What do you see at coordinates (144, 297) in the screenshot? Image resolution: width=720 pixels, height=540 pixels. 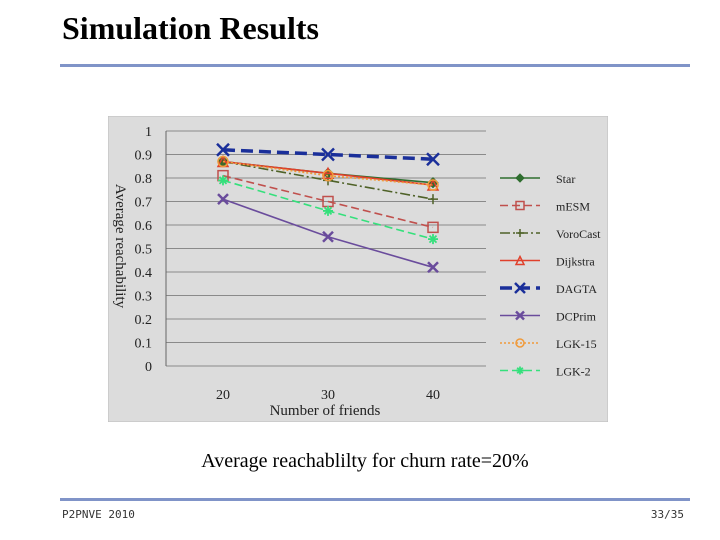 I see `y-tick-label: 0.3` at bounding box center [144, 297].